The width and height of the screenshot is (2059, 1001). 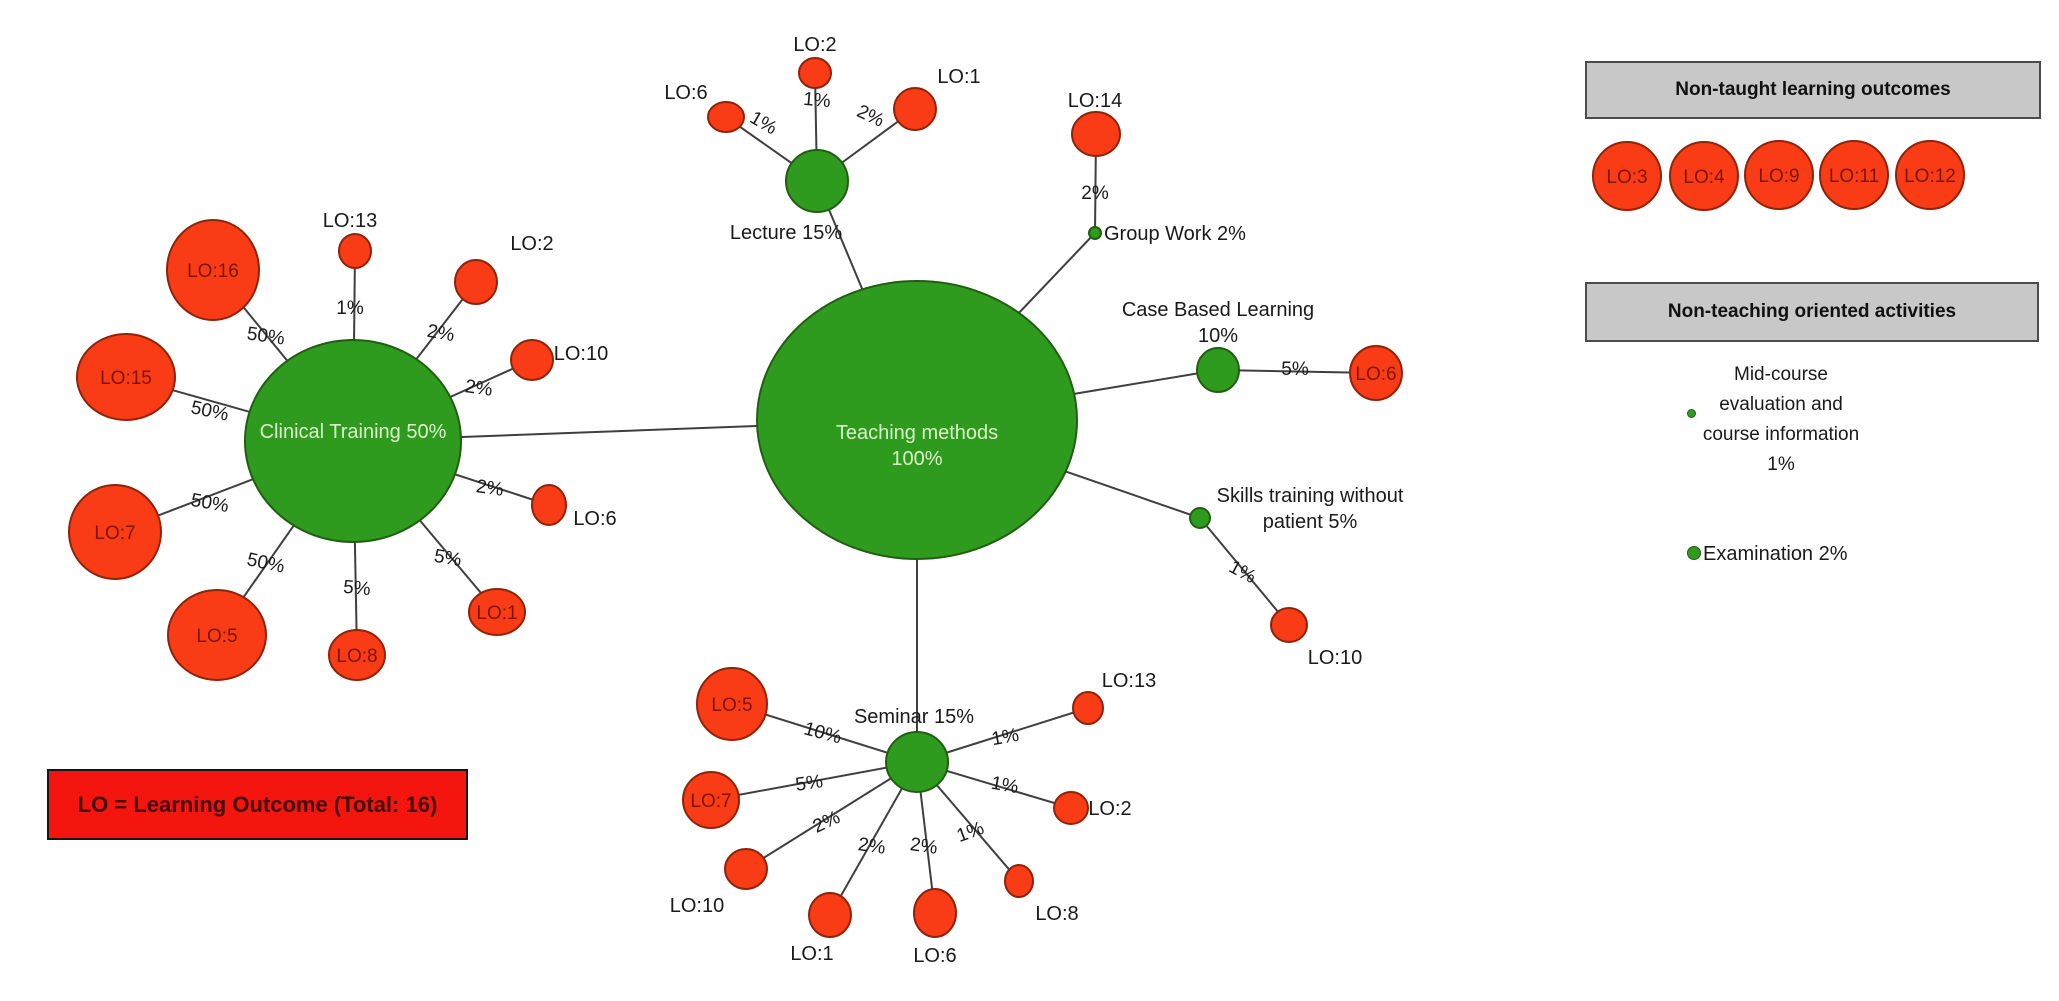 I want to click on label-nt4: LO:4, so click(x=1704, y=177).